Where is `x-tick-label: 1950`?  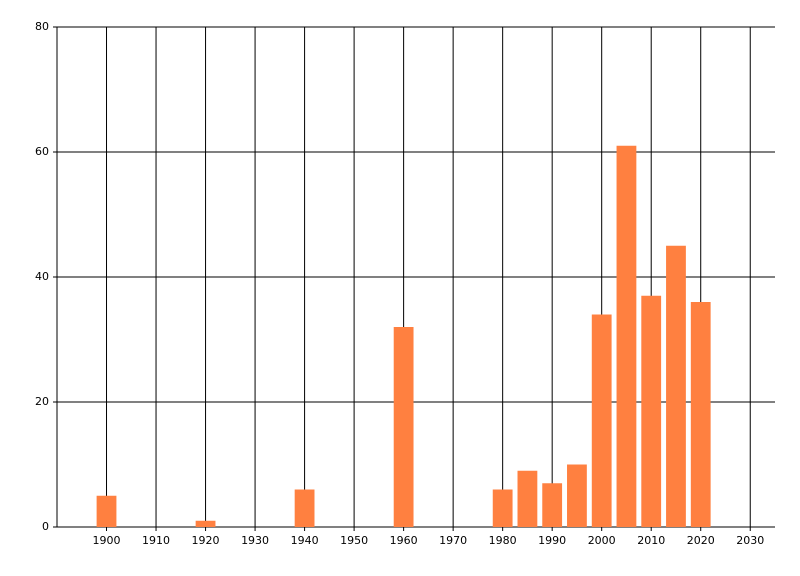 x-tick-label: 1950 is located at coordinates (354, 540).